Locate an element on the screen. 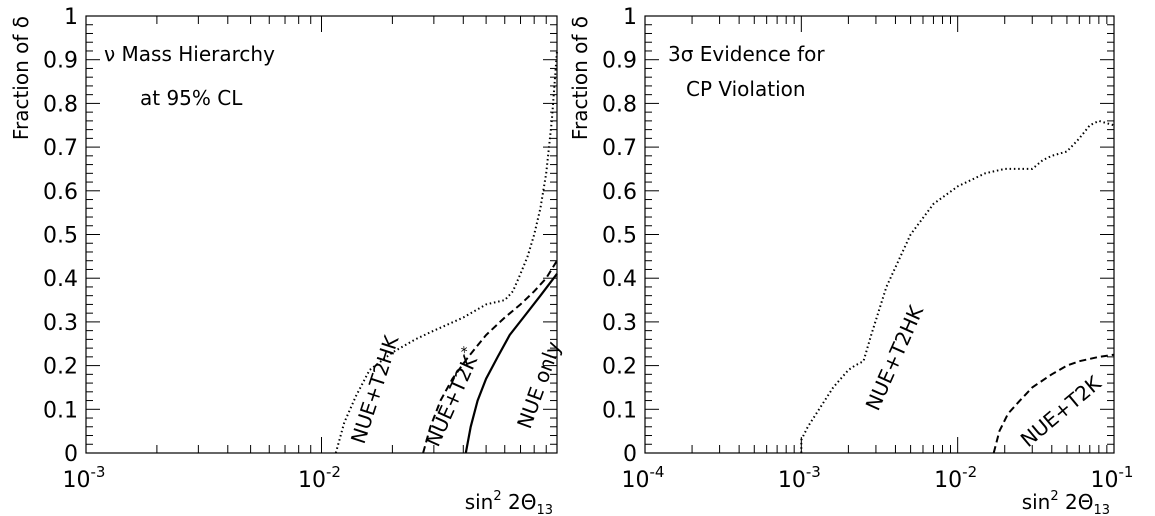 This screenshot has height=516, width=1155. panel-annotation: ν Mass Hierarchy is located at coordinates (189, 54).